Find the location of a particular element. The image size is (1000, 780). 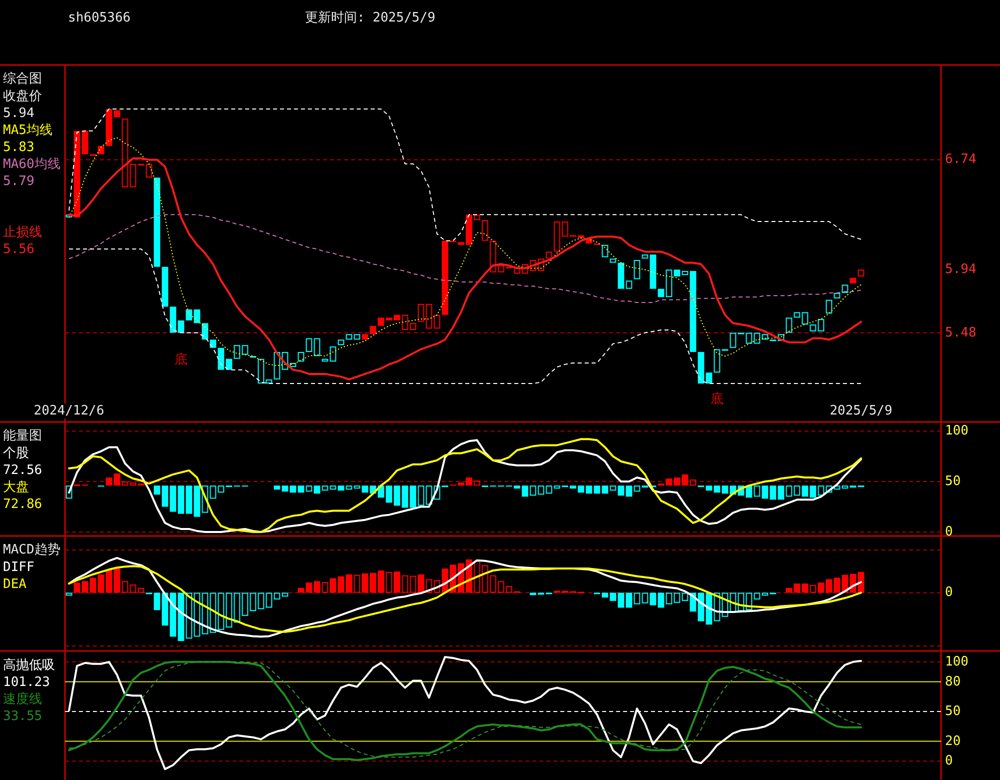

y-tick-label: 6.74 is located at coordinates (960, 160).